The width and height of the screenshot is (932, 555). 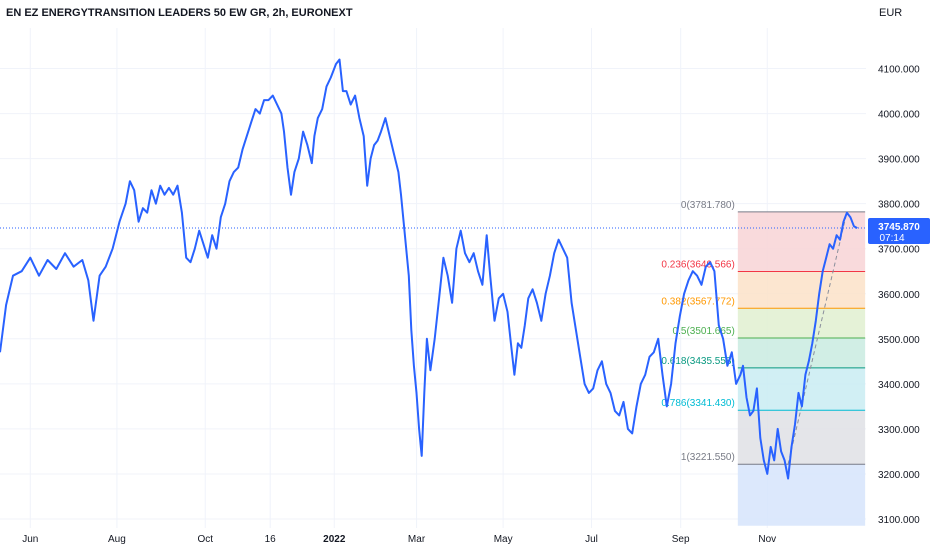 What do you see at coordinates (899, 520) in the screenshot?
I see `y-tick-label: 3100.000` at bounding box center [899, 520].